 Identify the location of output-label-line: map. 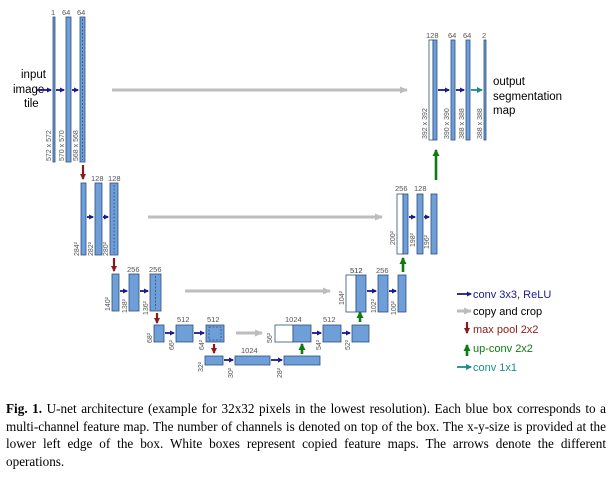
(504, 111).